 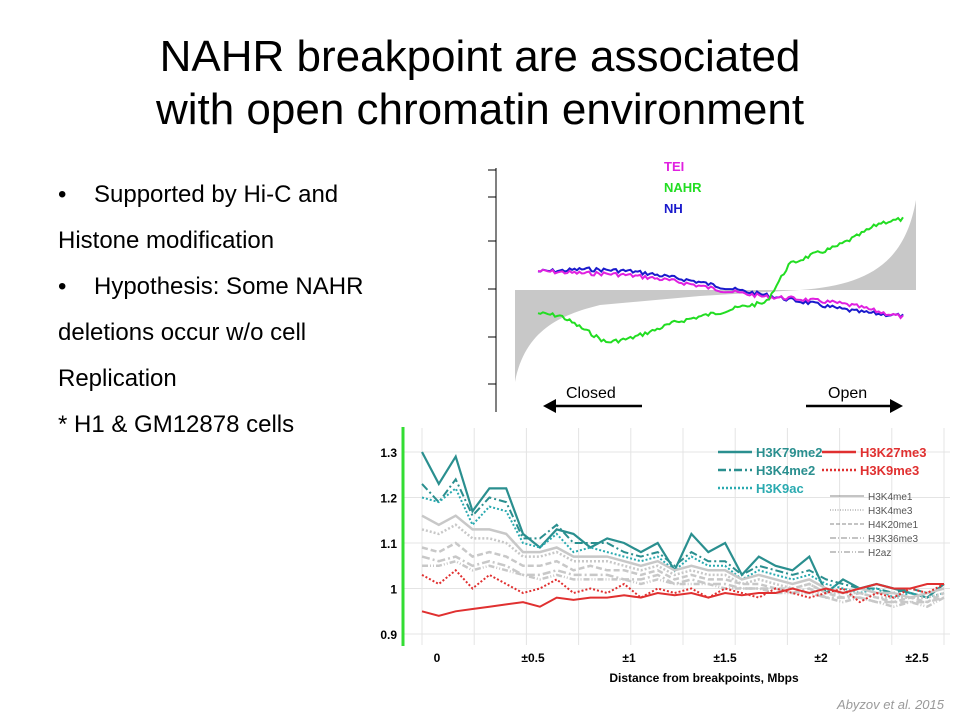 What do you see at coordinates (704, 678) in the screenshot?
I see `x-axis-title: Distance from breakpoints, Mbps` at bounding box center [704, 678].